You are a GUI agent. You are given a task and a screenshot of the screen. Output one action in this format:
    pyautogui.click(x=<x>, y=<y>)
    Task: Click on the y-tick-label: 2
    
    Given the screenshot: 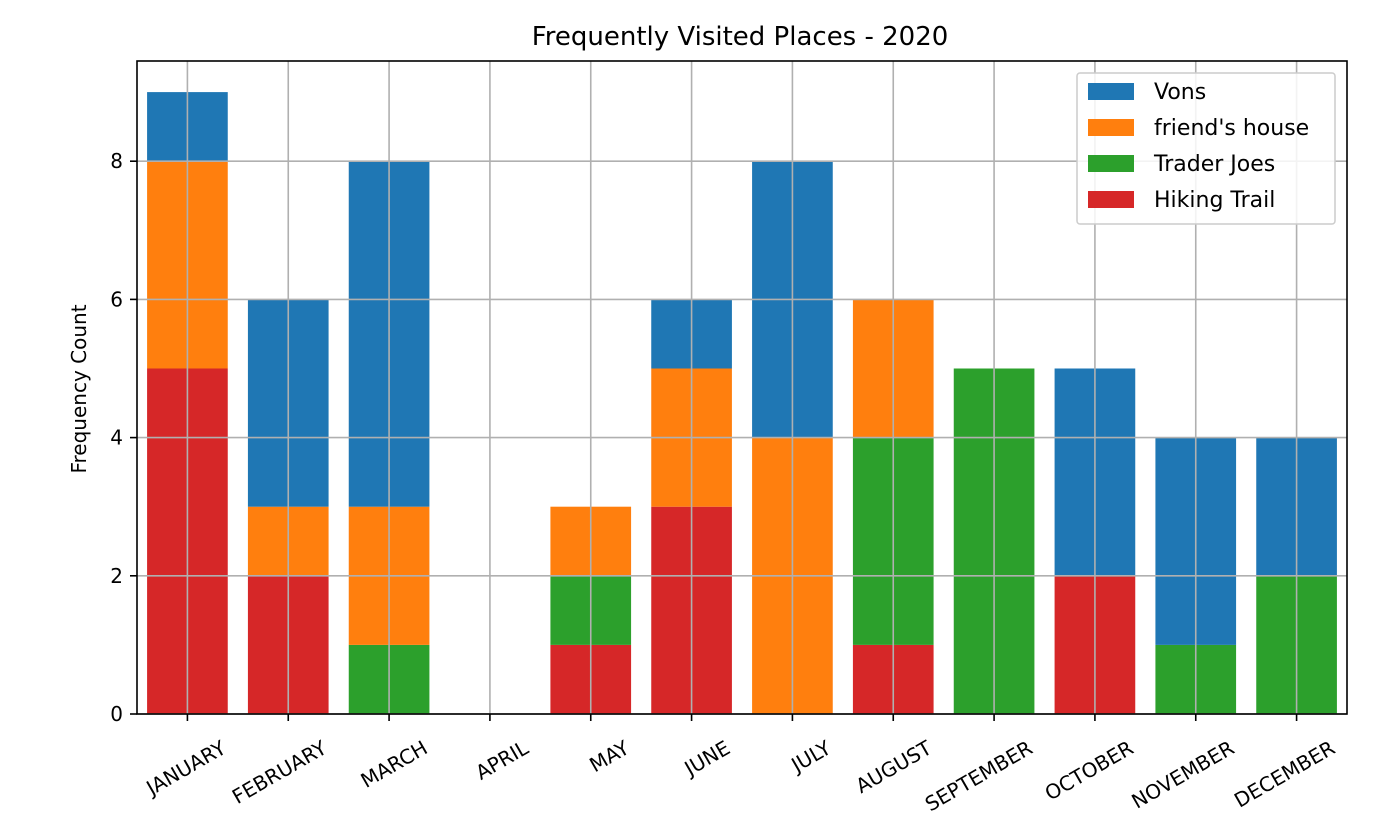 What is the action you would take?
    pyautogui.click(x=116, y=576)
    